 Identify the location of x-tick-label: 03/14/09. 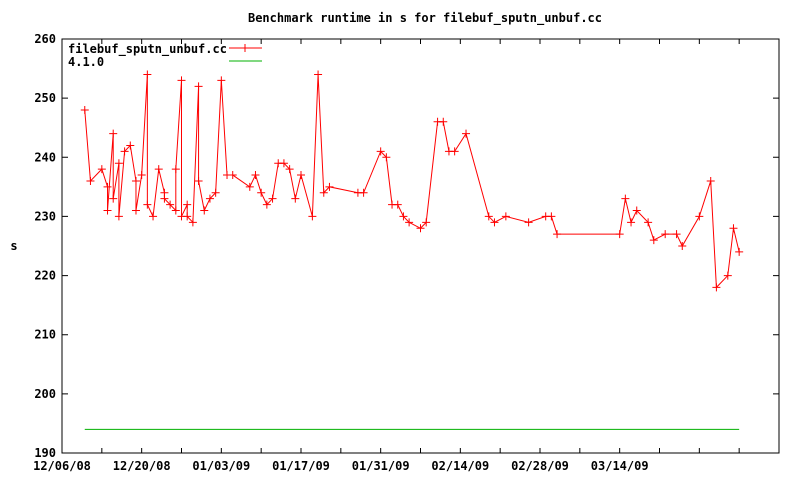
(620, 466).